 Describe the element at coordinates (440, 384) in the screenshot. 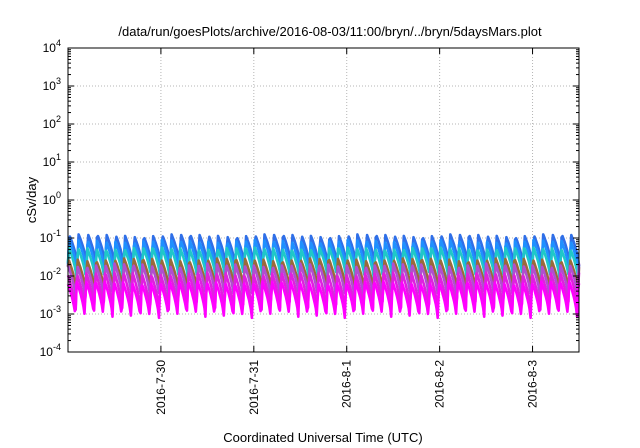

I see `x-tick-label: 2016-8-2` at that location.